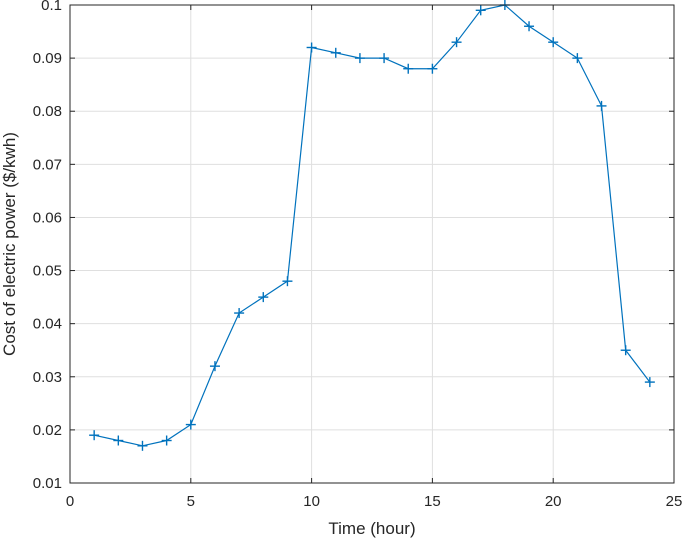  Describe the element at coordinates (9, 244) in the screenshot. I see `y-axis-label: Cost of electric power ($/kwh)` at that location.